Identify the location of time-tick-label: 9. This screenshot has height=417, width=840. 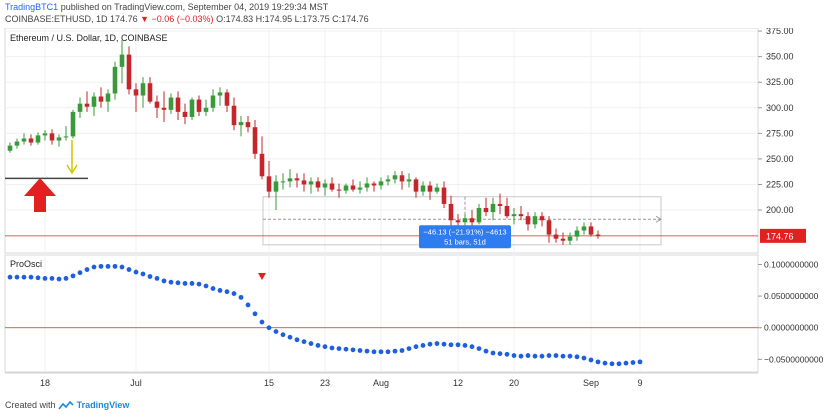
(639, 383).